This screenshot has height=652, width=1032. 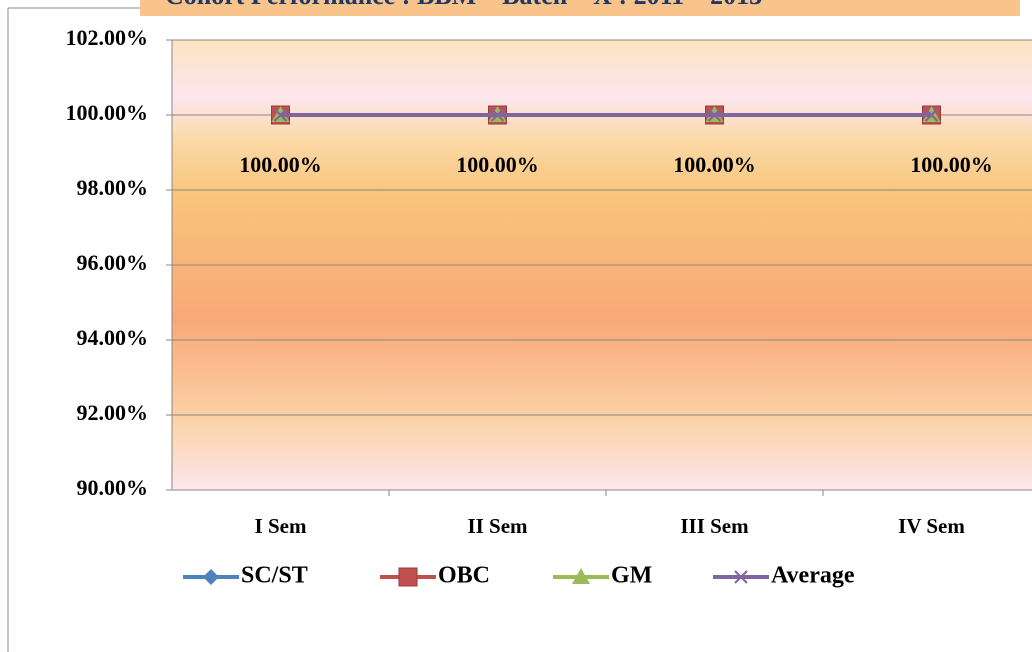 What do you see at coordinates (113, 412) in the screenshot?
I see `y-tick-label: 92.00%` at bounding box center [113, 412].